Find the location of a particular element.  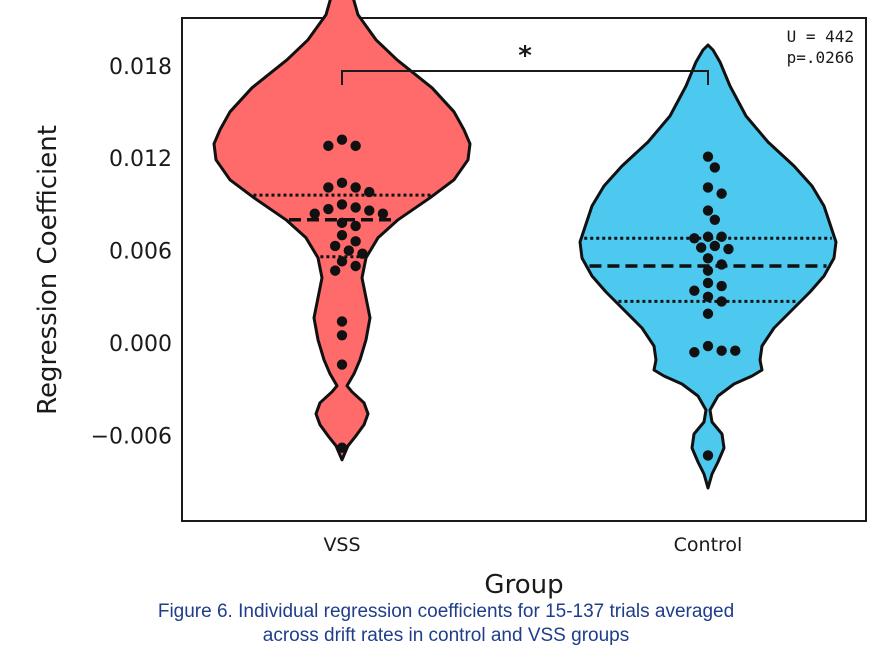

significance-star: * is located at coordinates (525, 56).